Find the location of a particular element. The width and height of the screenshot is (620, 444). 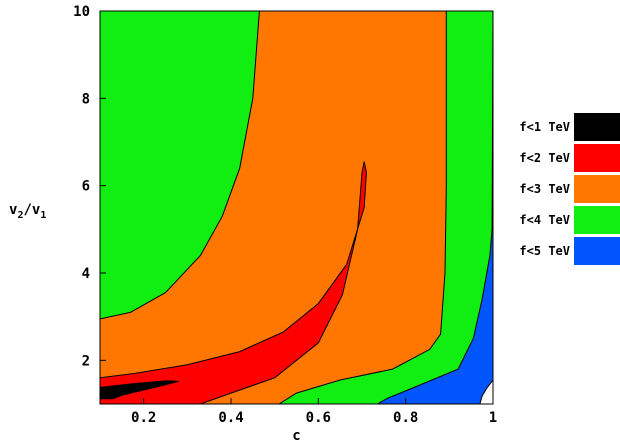

legend-label: f<4 TeV is located at coordinates (544, 220).